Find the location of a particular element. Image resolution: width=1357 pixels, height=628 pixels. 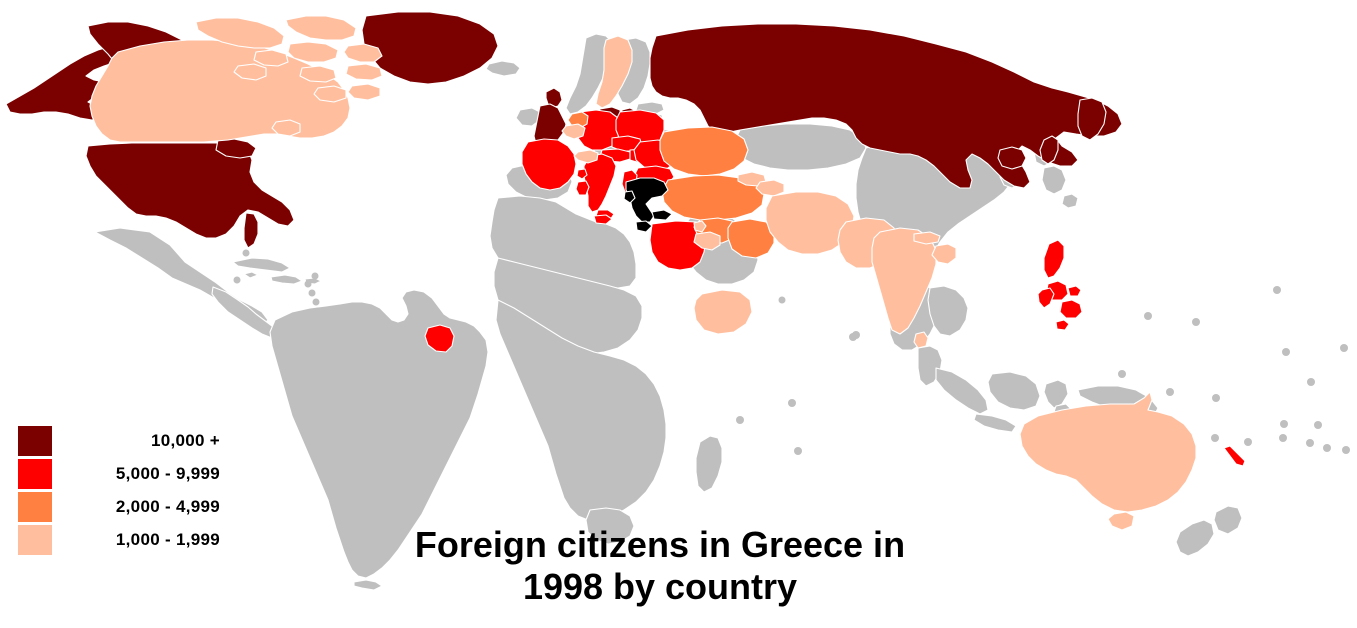

tier-2000-4999-countries is located at coordinates (671, 185).